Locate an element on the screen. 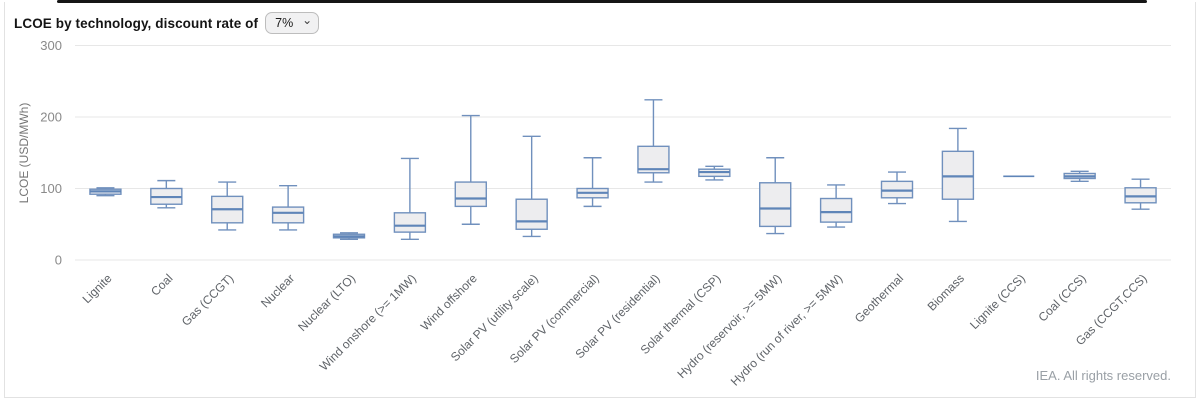  box-solar-pv-utility-scale is located at coordinates (531, 186).